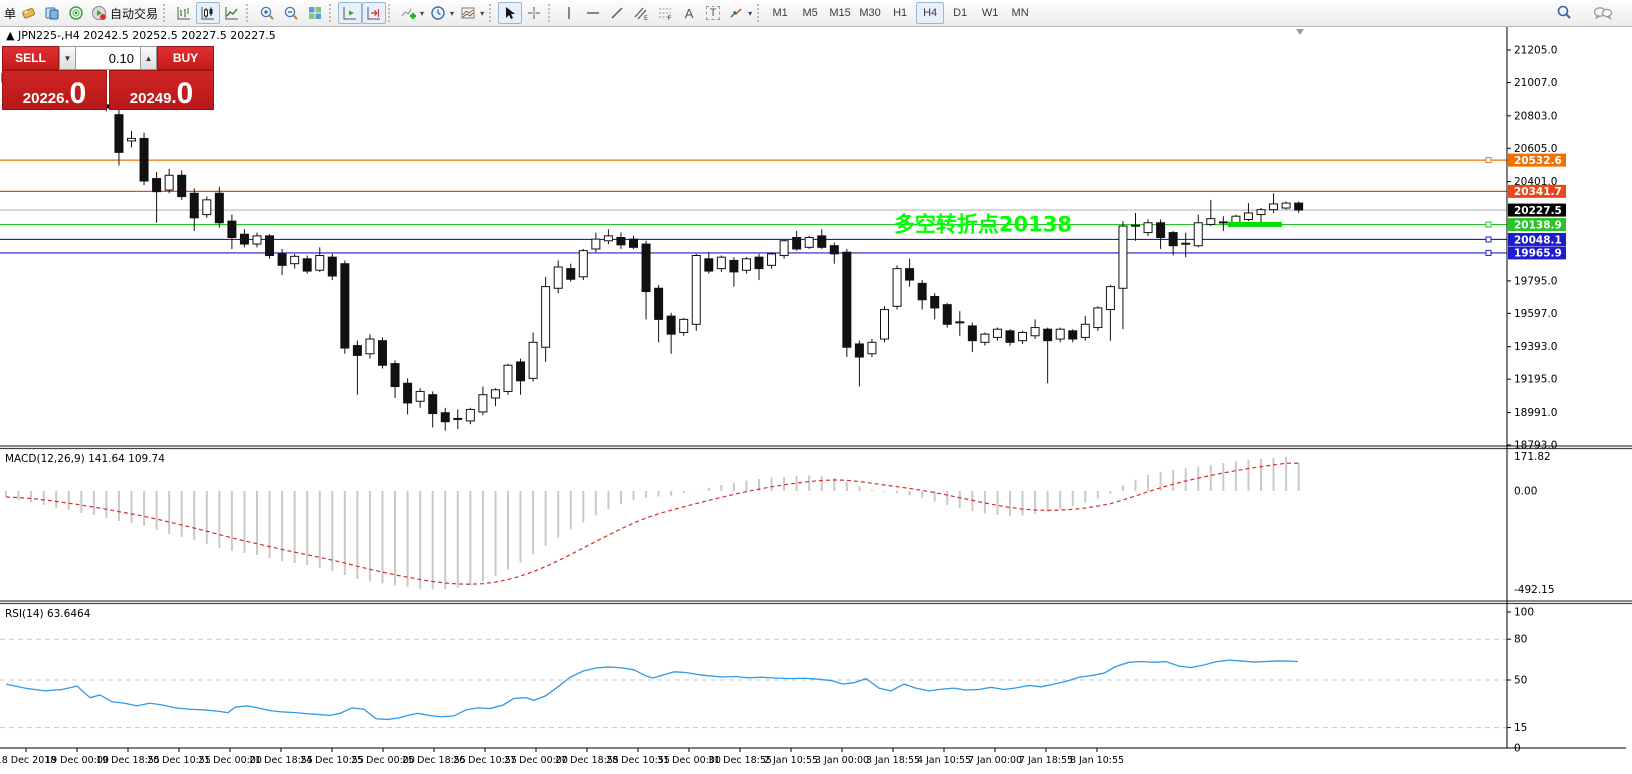  I want to click on templates-caret-icon: ▾, so click(482, 13).